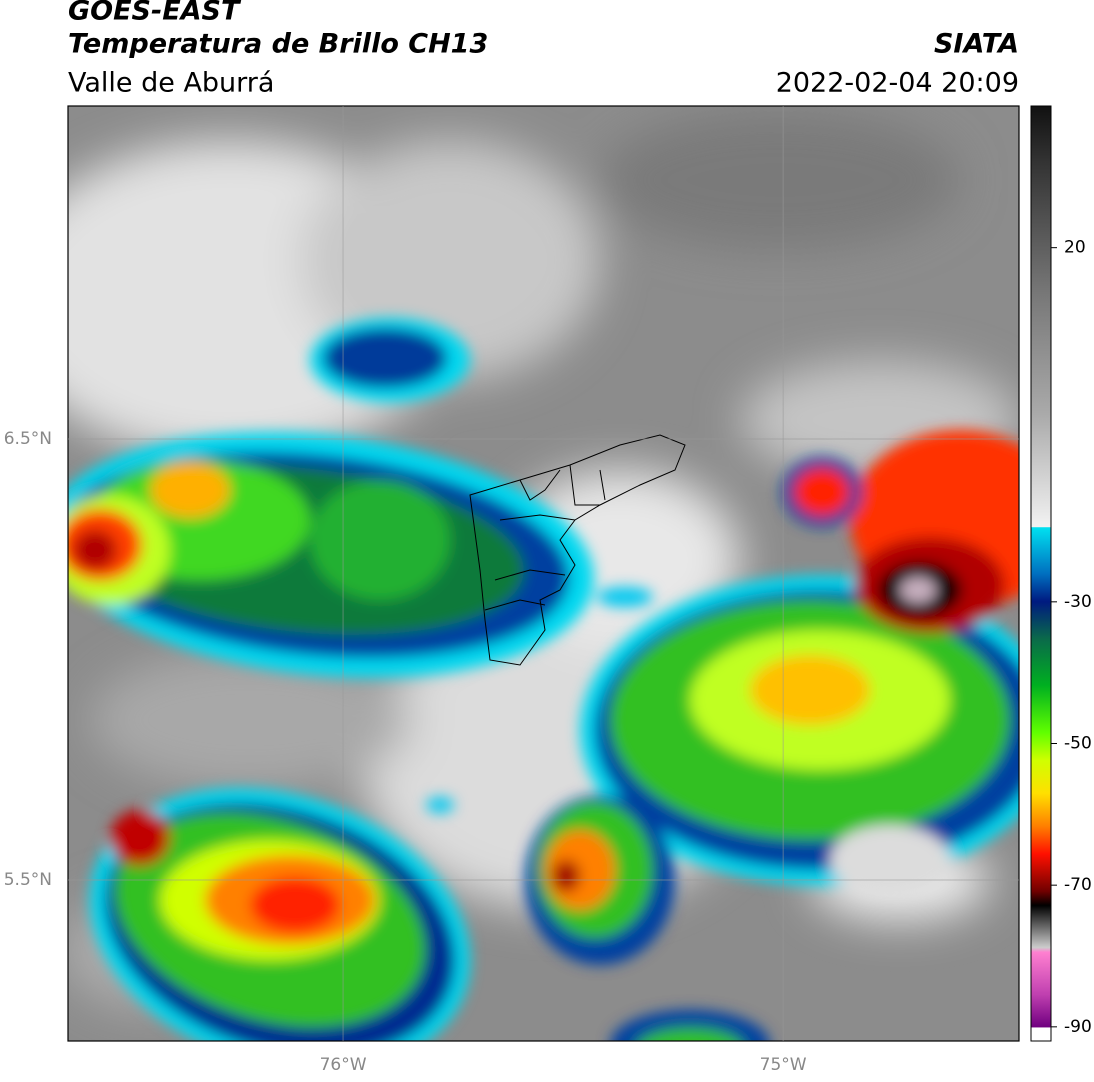 The image size is (1094, 1082). What do you see at coordinates (897, 83) in the screenshot?
I see `datetime: 2022-02-04 20:09` at bounding box center [897, 83].